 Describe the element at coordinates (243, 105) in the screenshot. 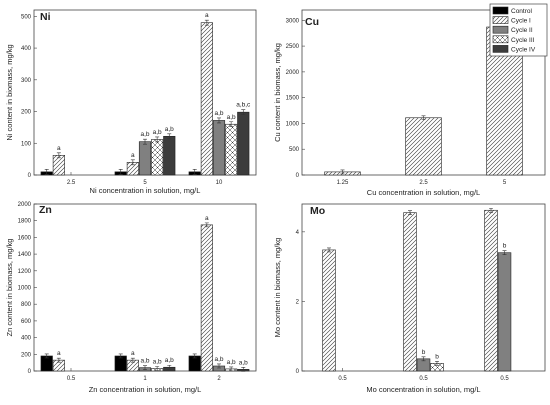

I see `significance-label: a,b,c` at that location.